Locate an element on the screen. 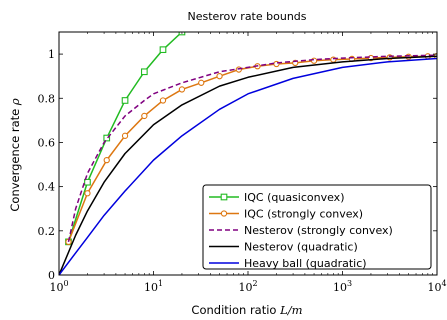  legend-entry: IQC (quasiconvex) is located at coordinates (277, 197).